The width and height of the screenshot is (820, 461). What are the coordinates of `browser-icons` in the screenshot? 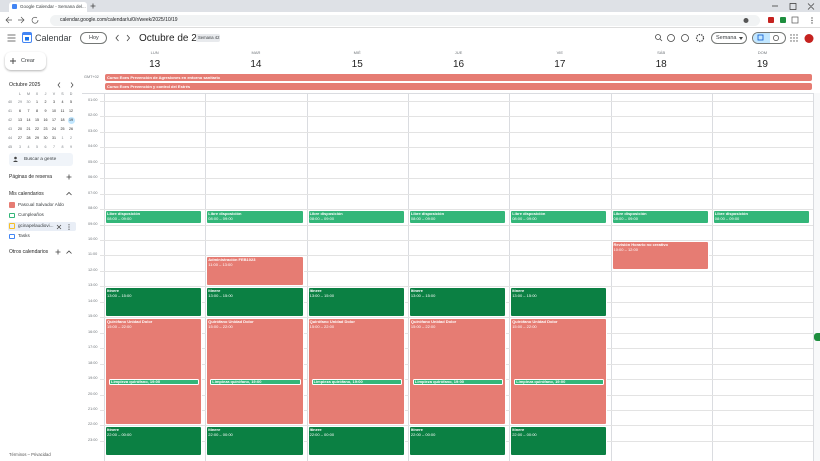 It's located at (779, 20).